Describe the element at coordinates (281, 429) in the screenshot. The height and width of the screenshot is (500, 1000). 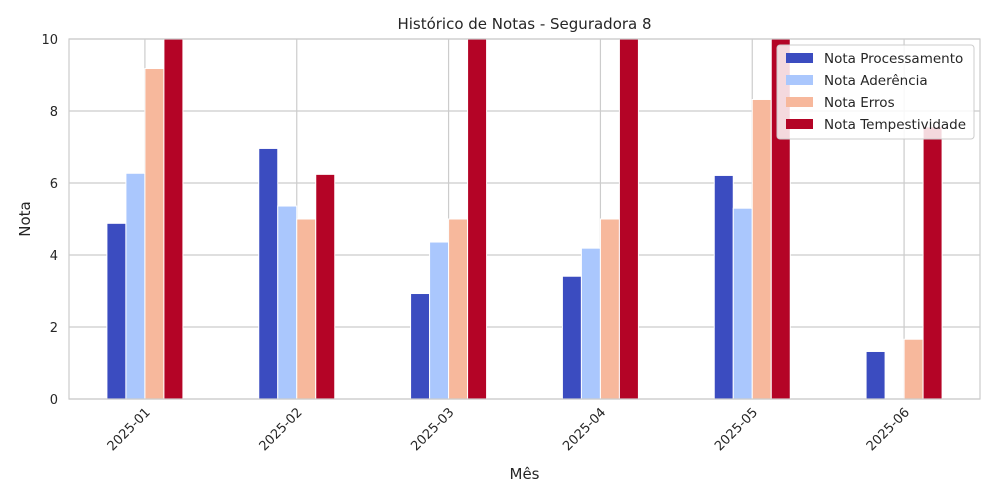
I see `x-tick-label: 2025-02` at that location.